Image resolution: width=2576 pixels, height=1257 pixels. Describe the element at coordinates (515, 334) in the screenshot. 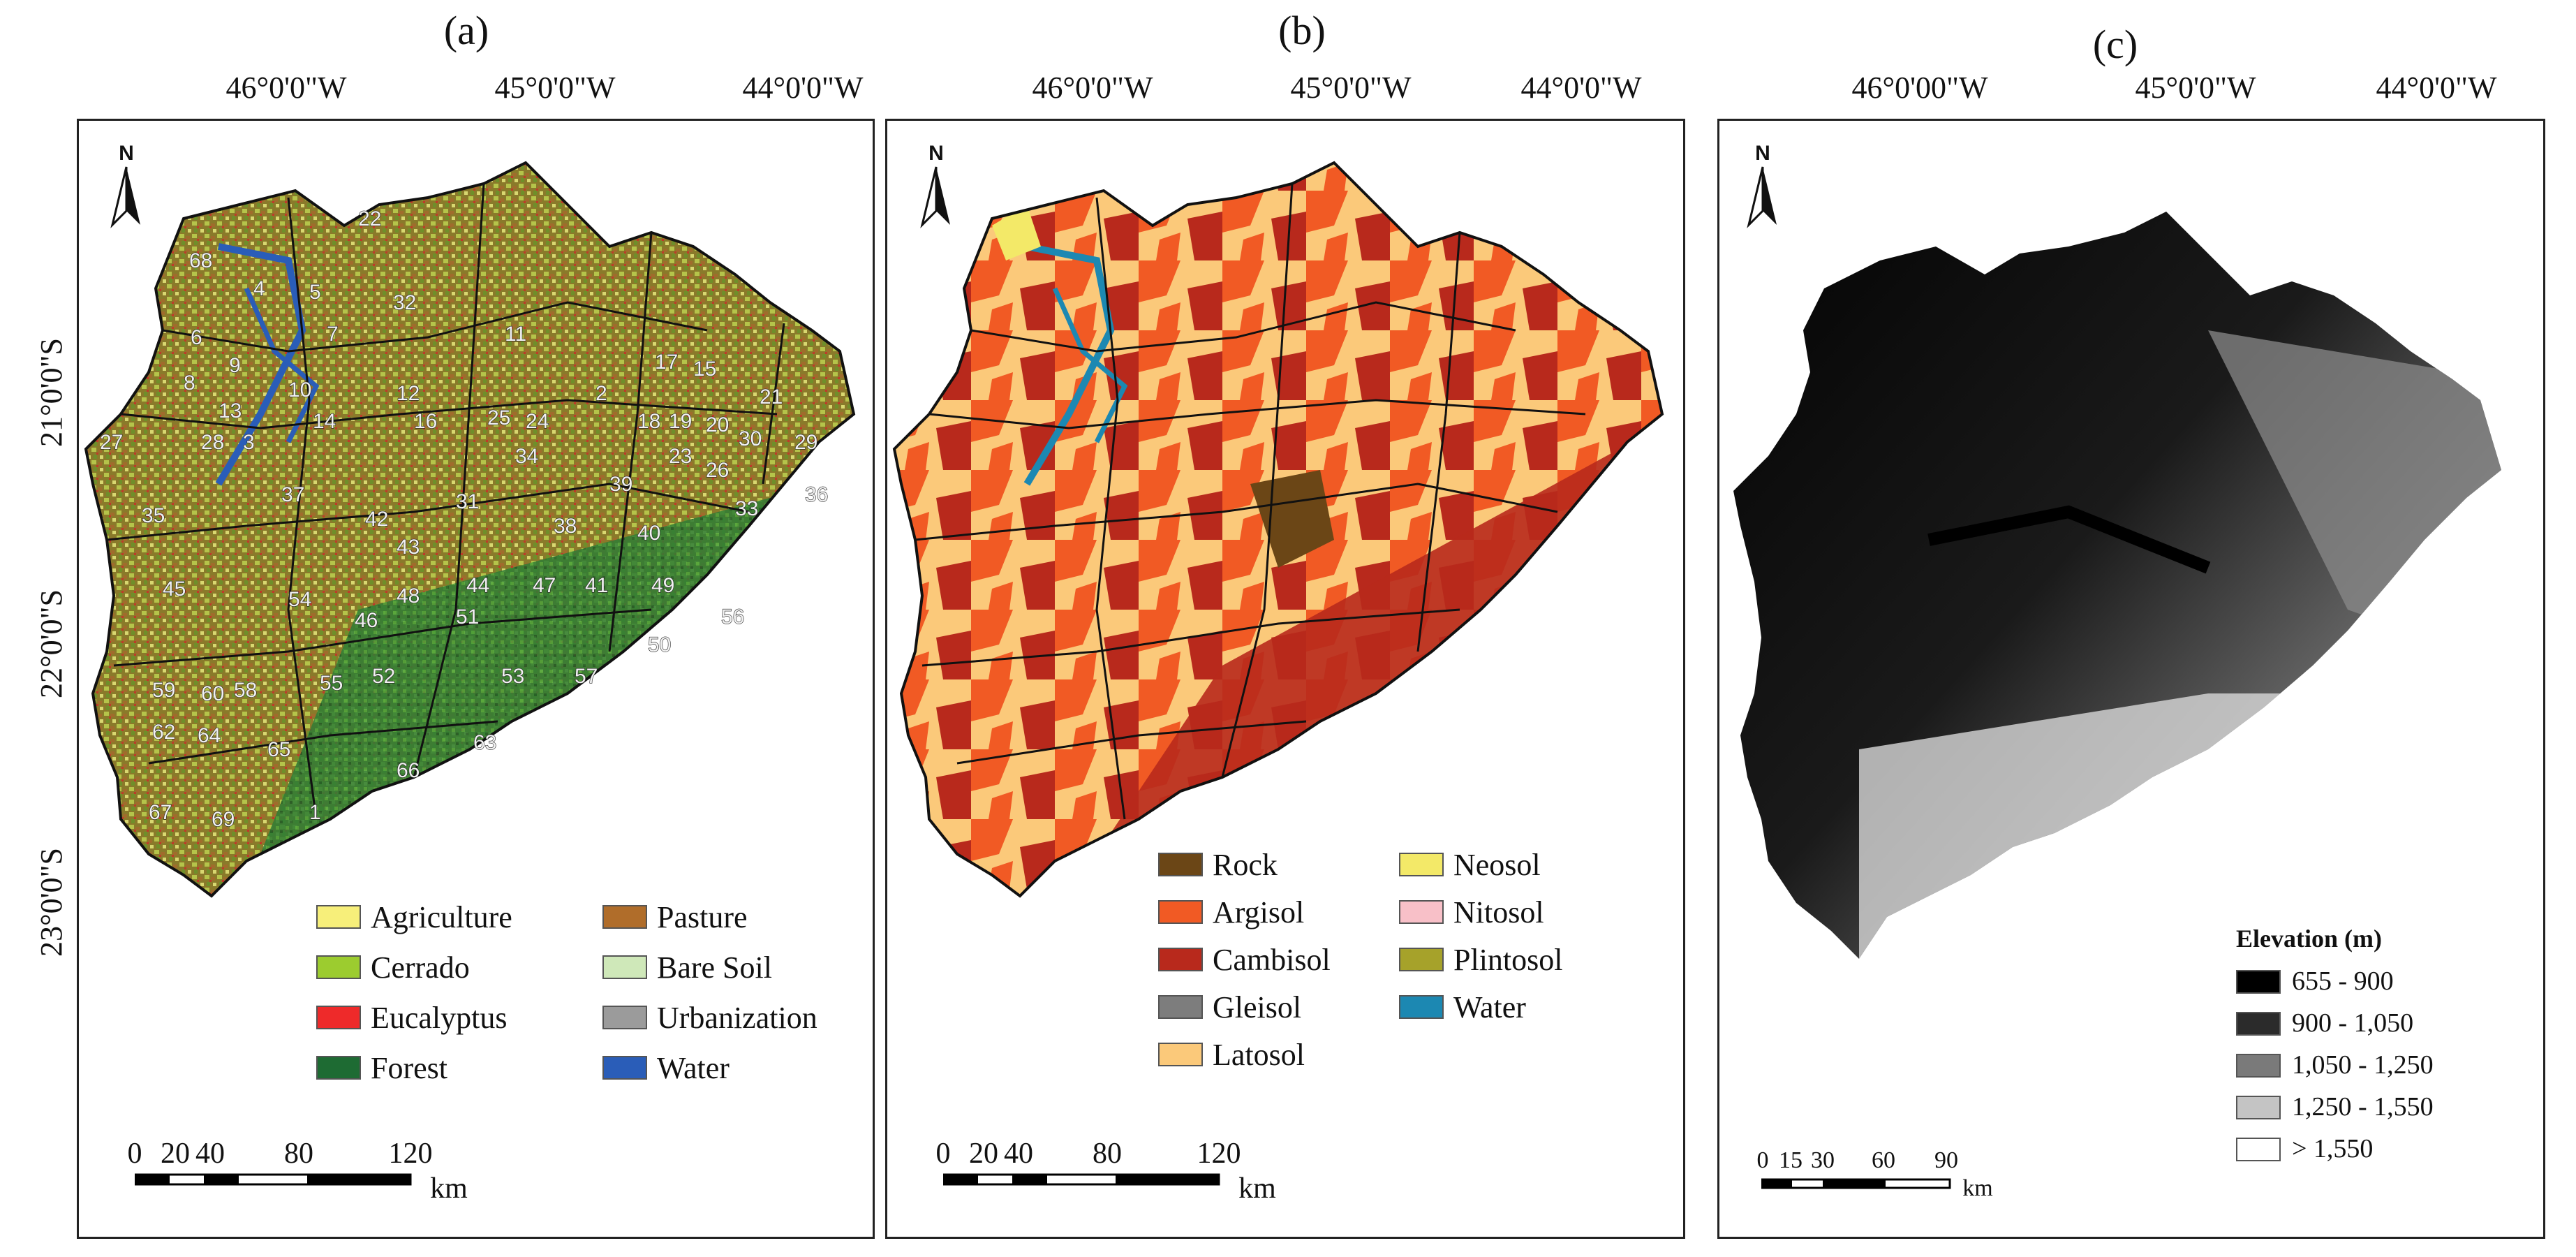

I see `basin-number: 11` at that location.